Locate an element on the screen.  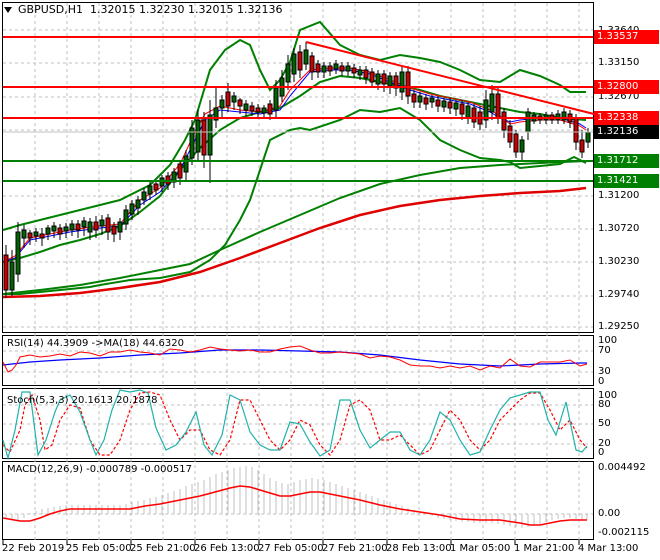
rsi-line is located at coordinates (295, 359).